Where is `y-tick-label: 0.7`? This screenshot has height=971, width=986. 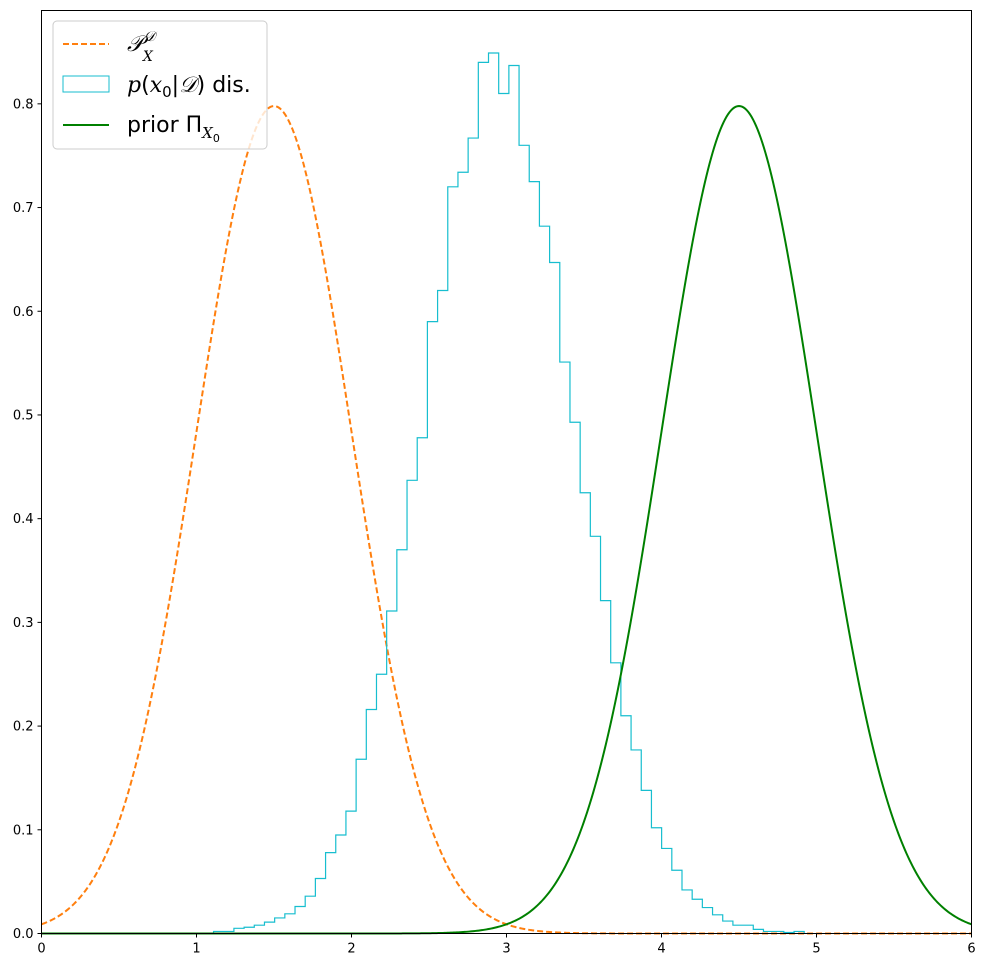 y-tick-label: 0.7 is located at coordinates (23, 208).